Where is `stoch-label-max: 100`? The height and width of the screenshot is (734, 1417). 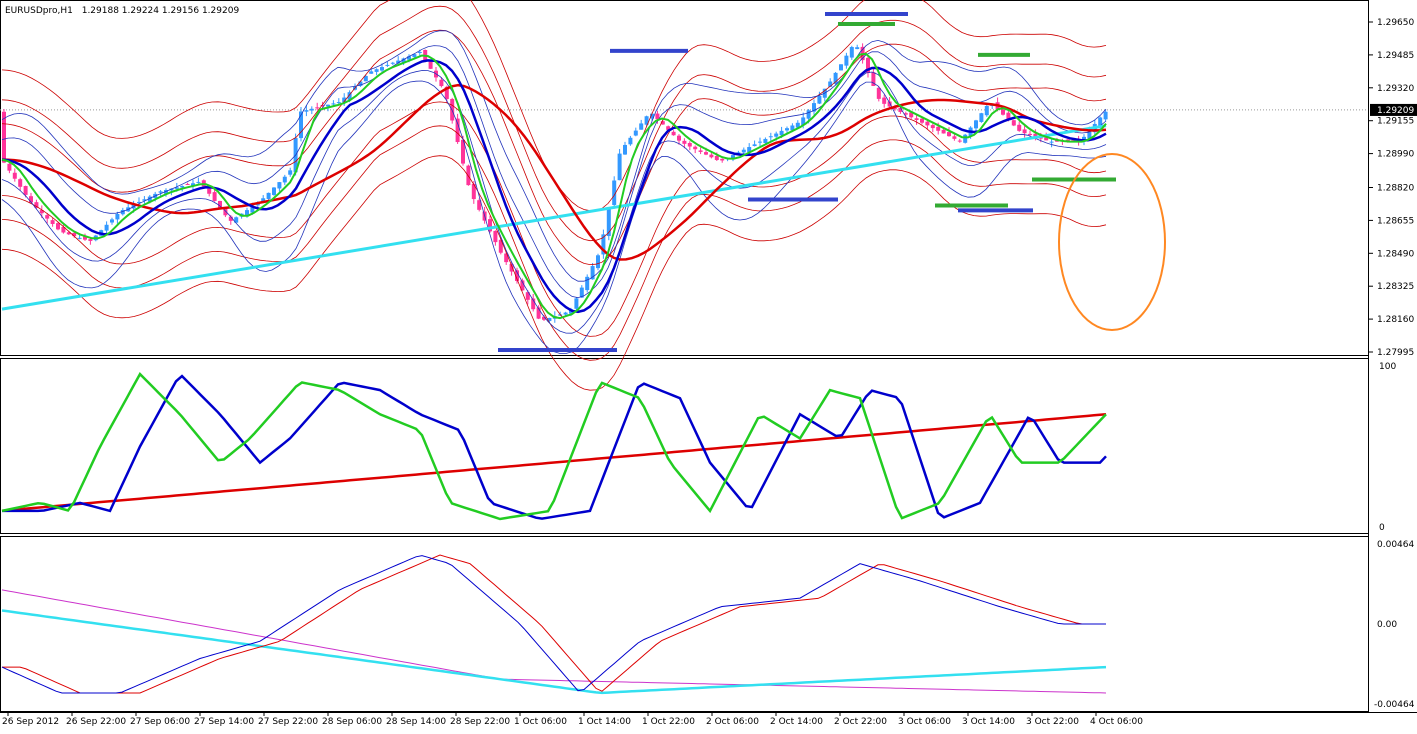
stoch-label-max: 100 is located at coordinates (1387, 367).